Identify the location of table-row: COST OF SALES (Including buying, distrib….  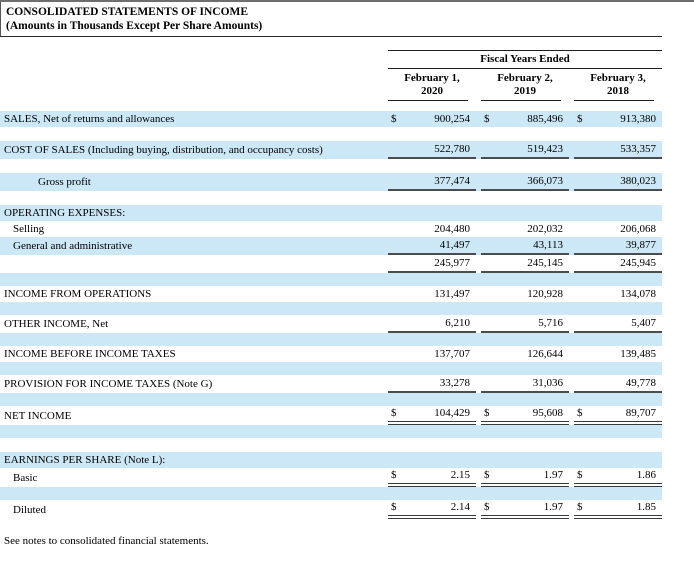
(331, 150).